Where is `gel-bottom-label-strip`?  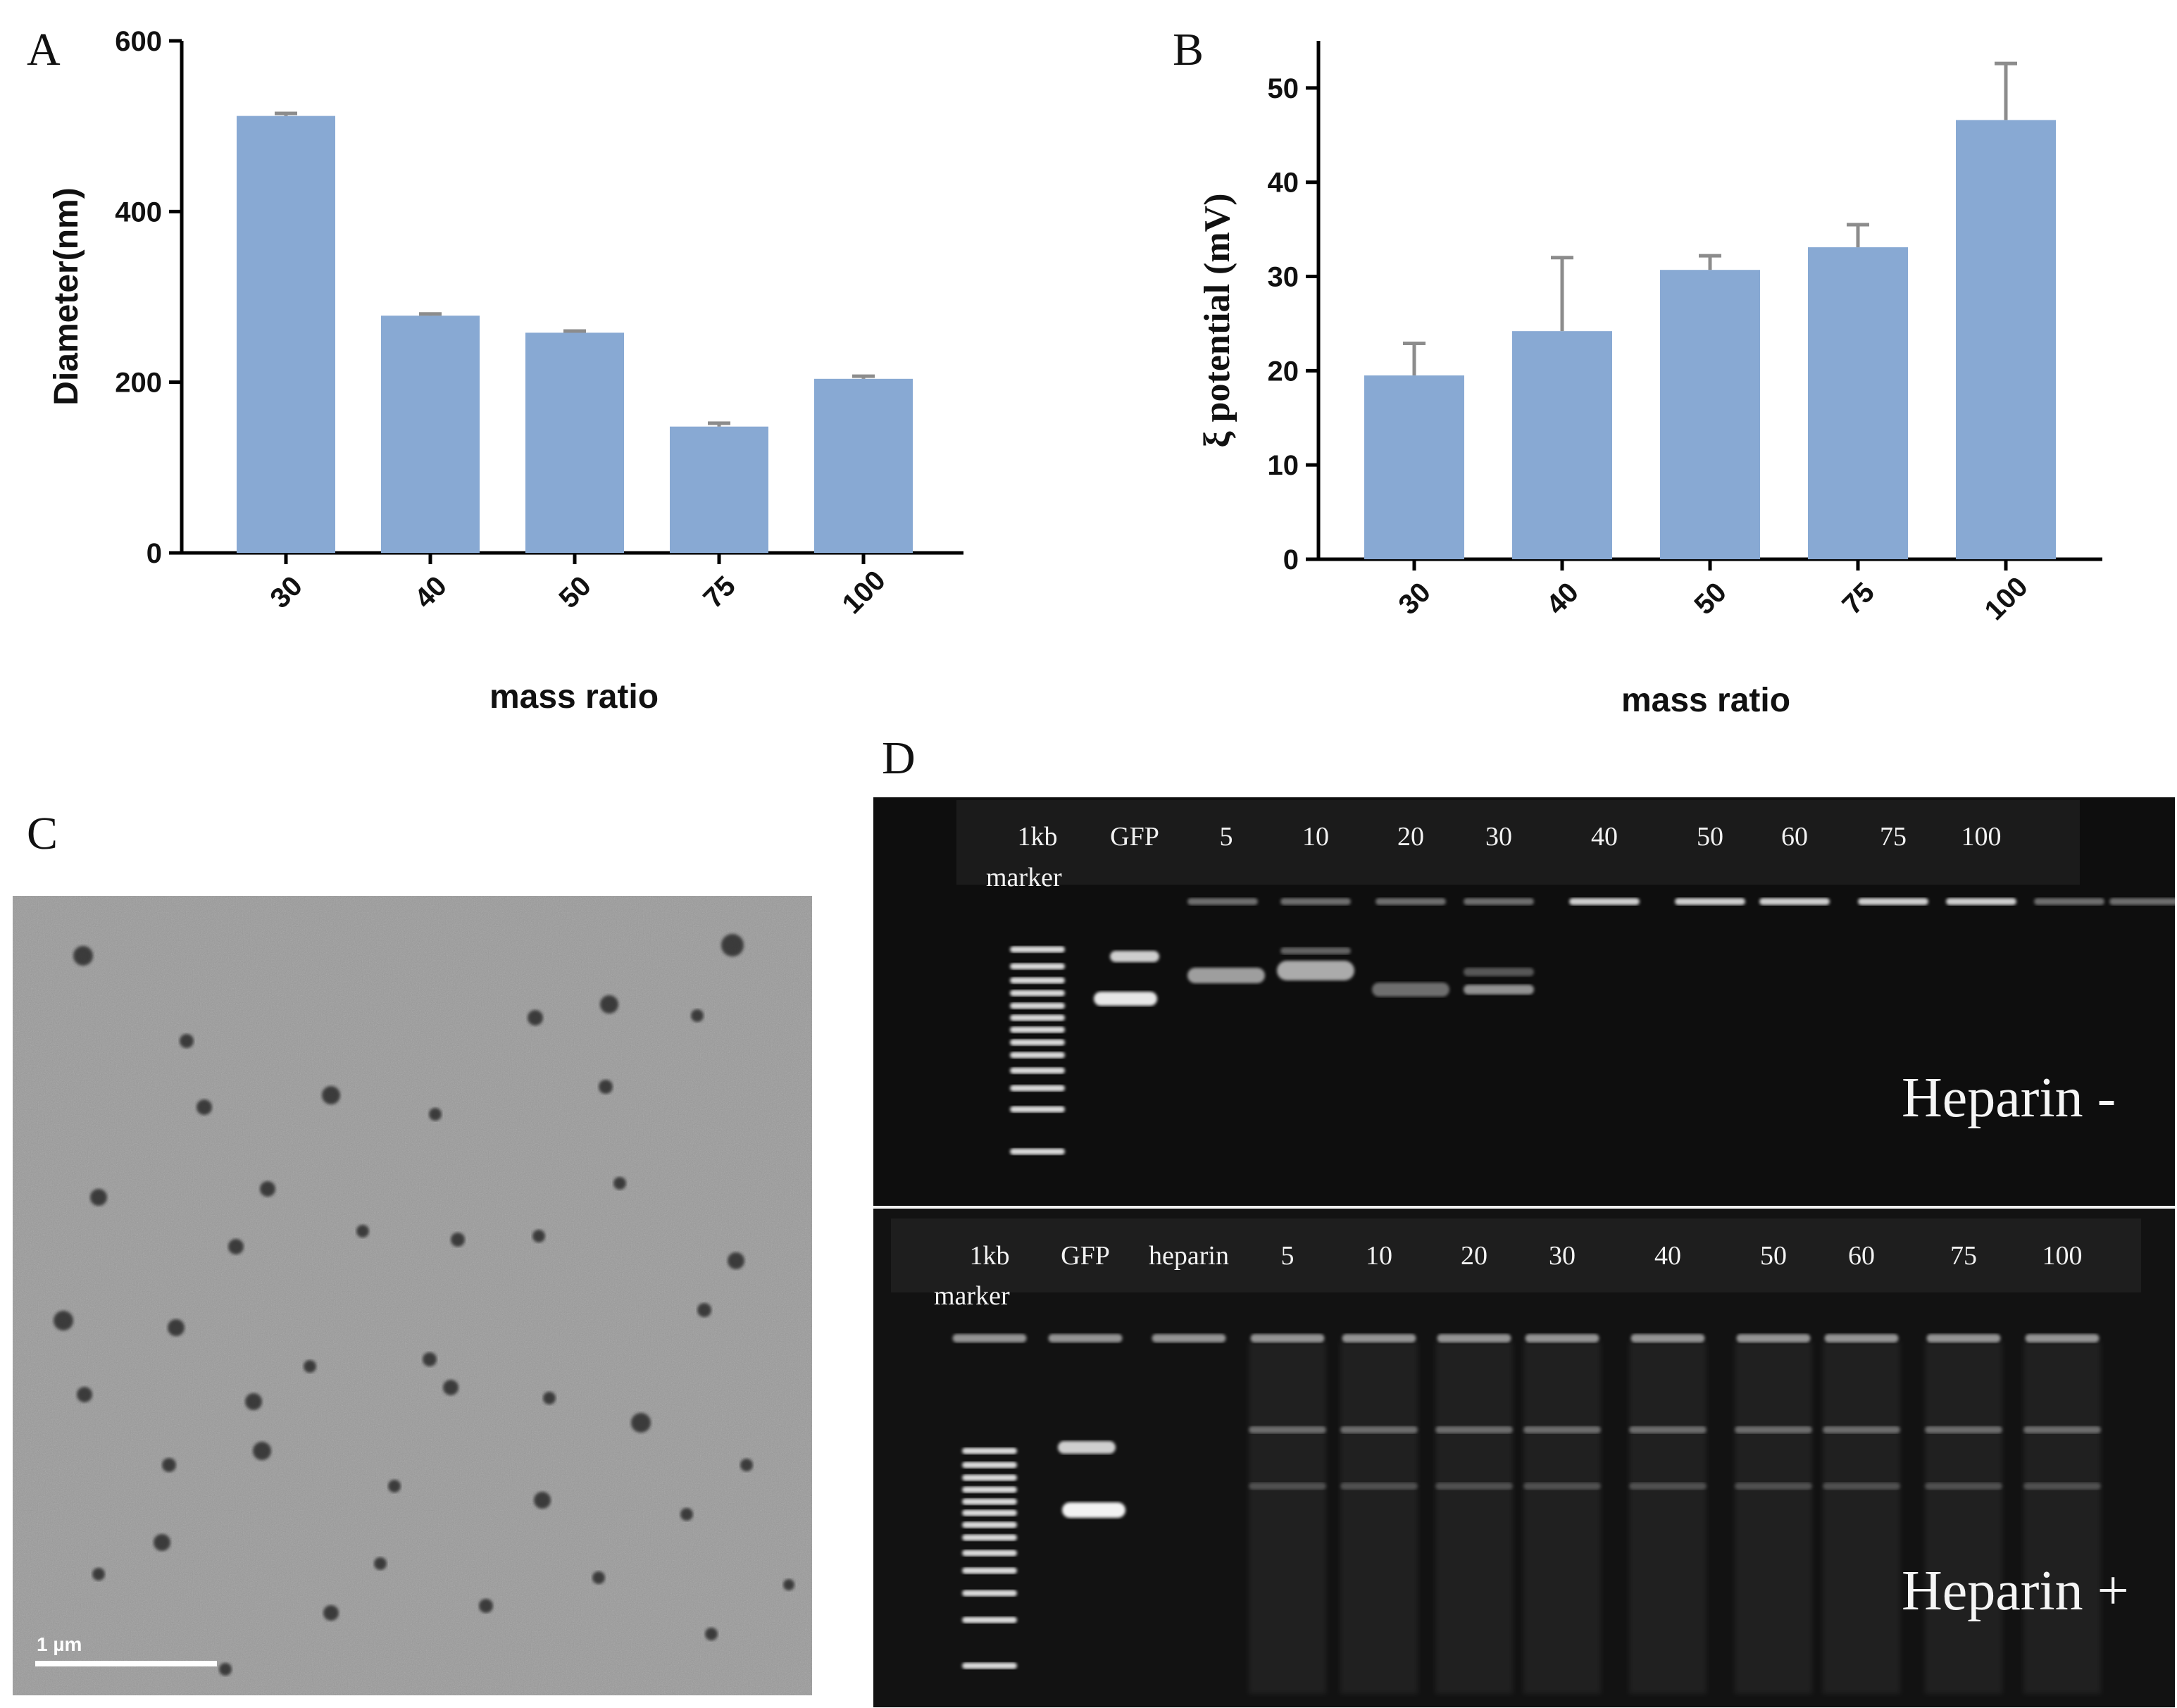
gel-bottom-label-strip is located at coordinates (1516, 1255).